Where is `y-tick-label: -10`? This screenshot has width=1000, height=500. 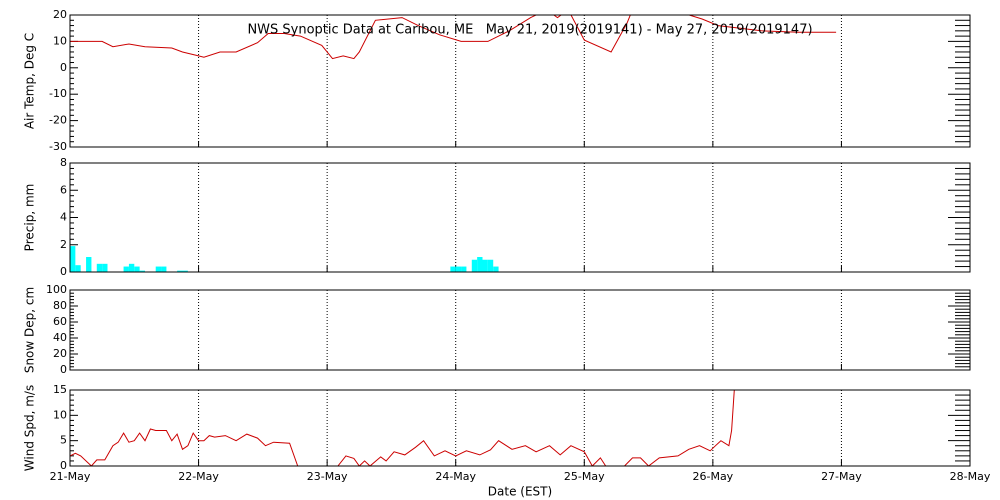 y-tick-label: -10 is located at coordinates (58, 93).